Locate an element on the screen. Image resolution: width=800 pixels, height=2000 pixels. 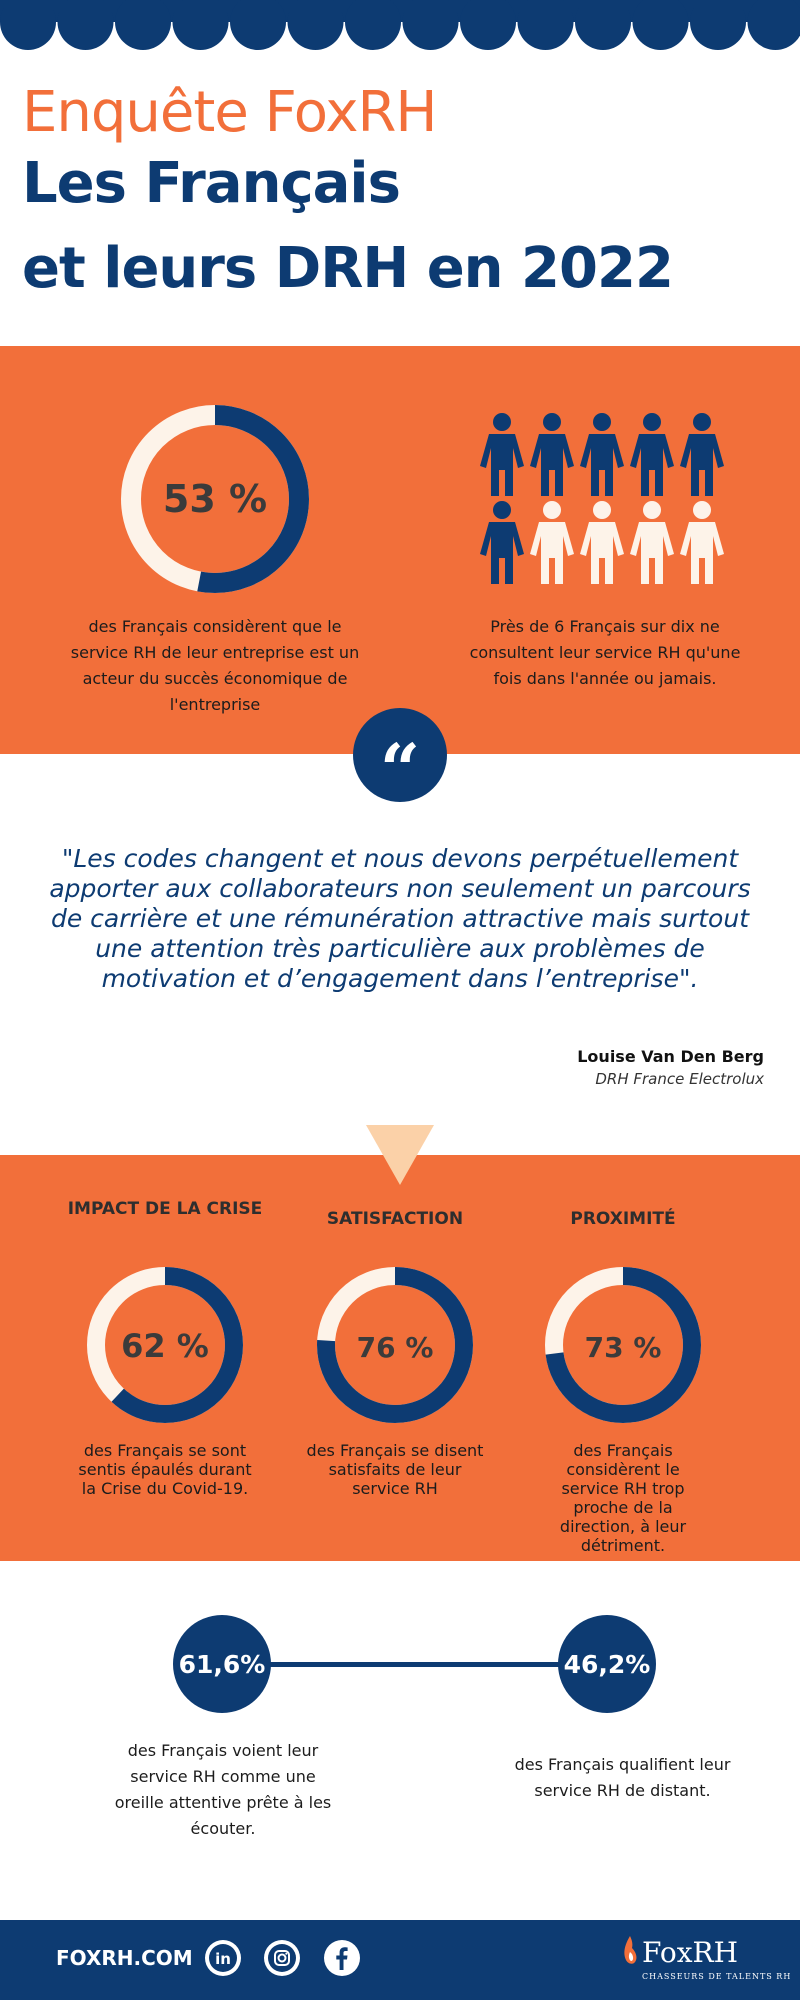
stats-timeline: 61,6% 46,2% is located at coordinates (400, 1680).